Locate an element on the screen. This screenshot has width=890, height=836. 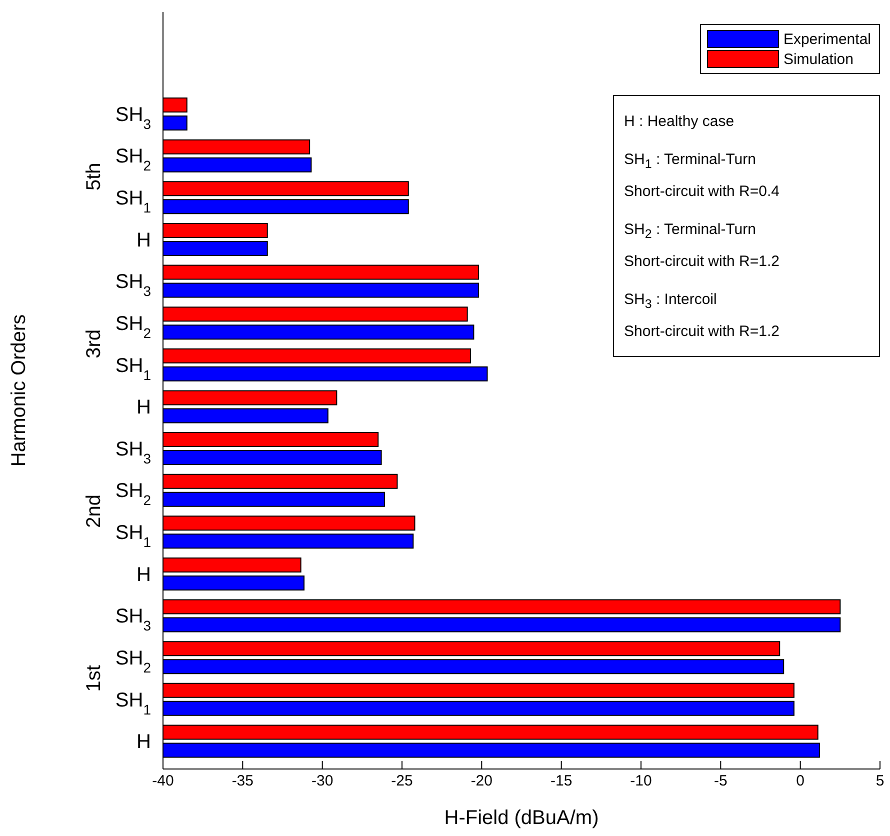
x-tick-label: 5 is located at coordinates (880, 781).